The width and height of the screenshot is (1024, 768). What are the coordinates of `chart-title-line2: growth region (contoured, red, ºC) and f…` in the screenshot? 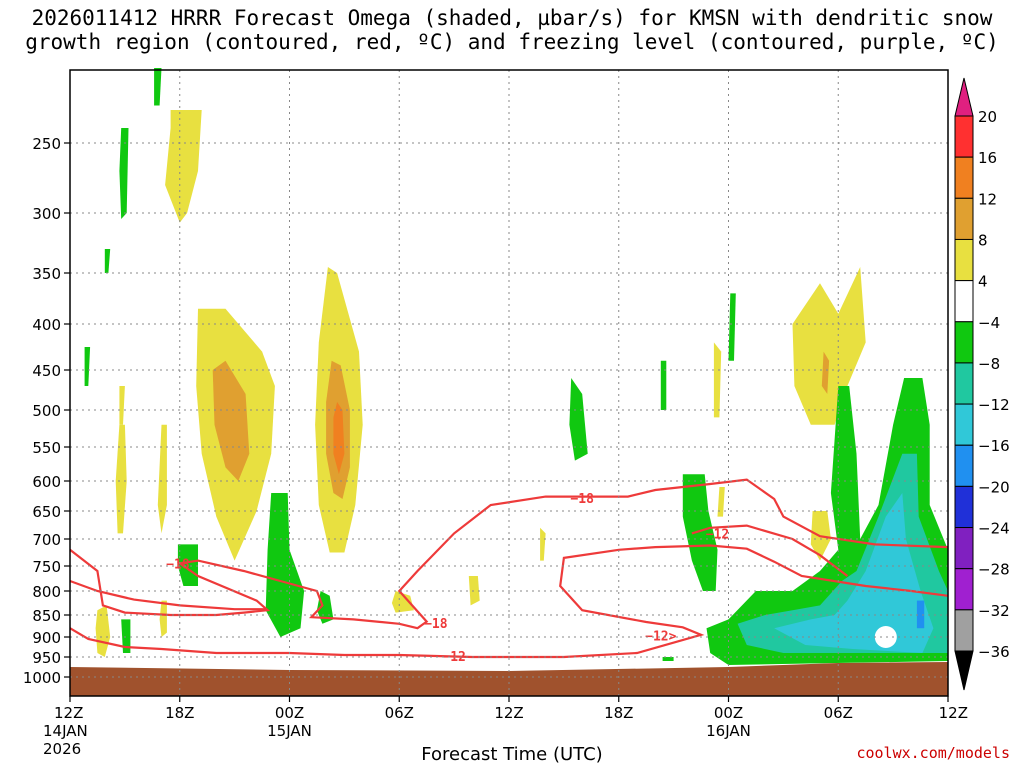 It's located at (512, 42).